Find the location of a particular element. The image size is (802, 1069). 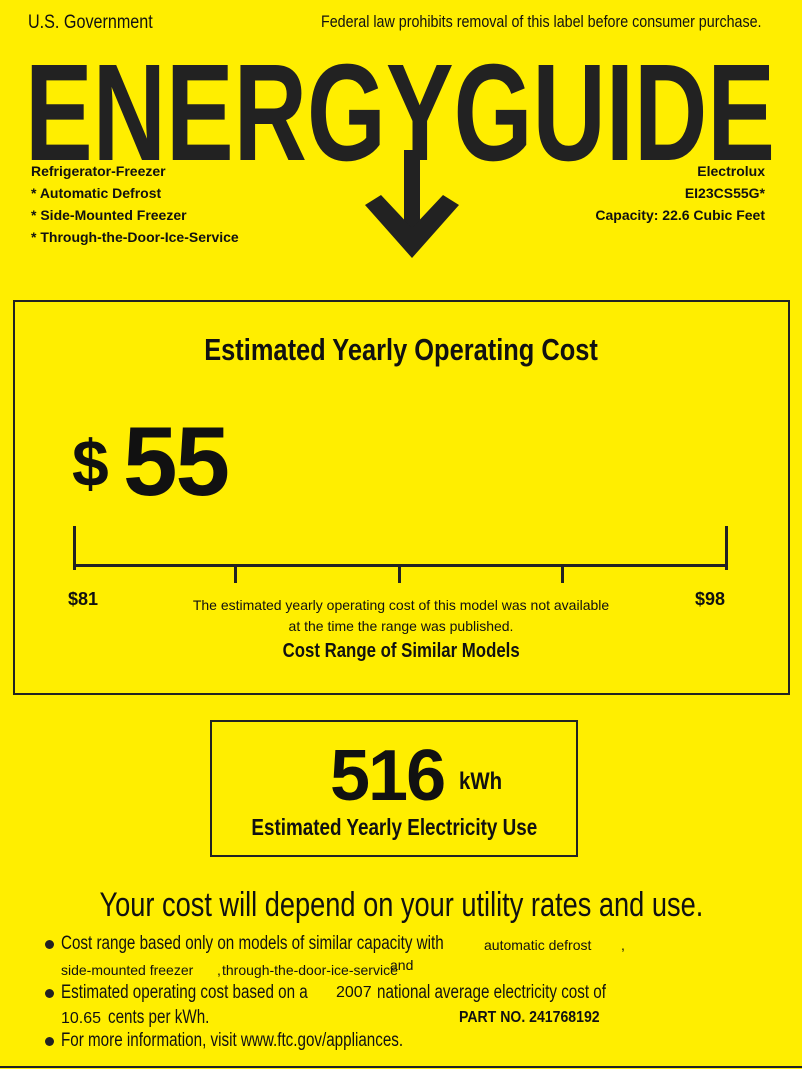

capacity: Capacity: 22.6 Cubic Feet is located at coordinates (680, 215).